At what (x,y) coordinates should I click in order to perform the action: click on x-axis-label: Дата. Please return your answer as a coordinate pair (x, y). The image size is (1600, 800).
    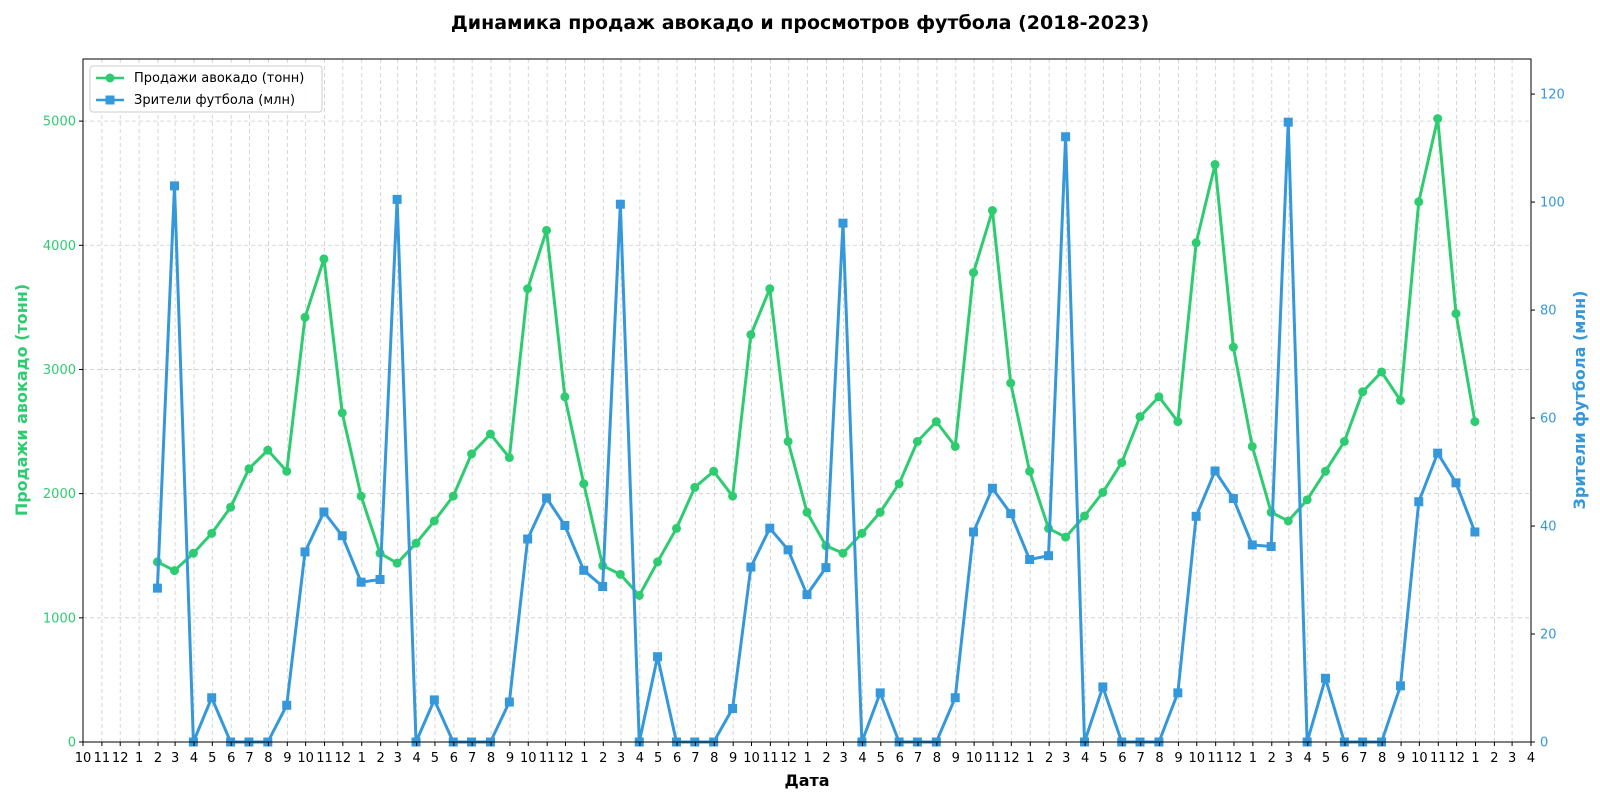
    Looking at the image, I should click on (806, 780).